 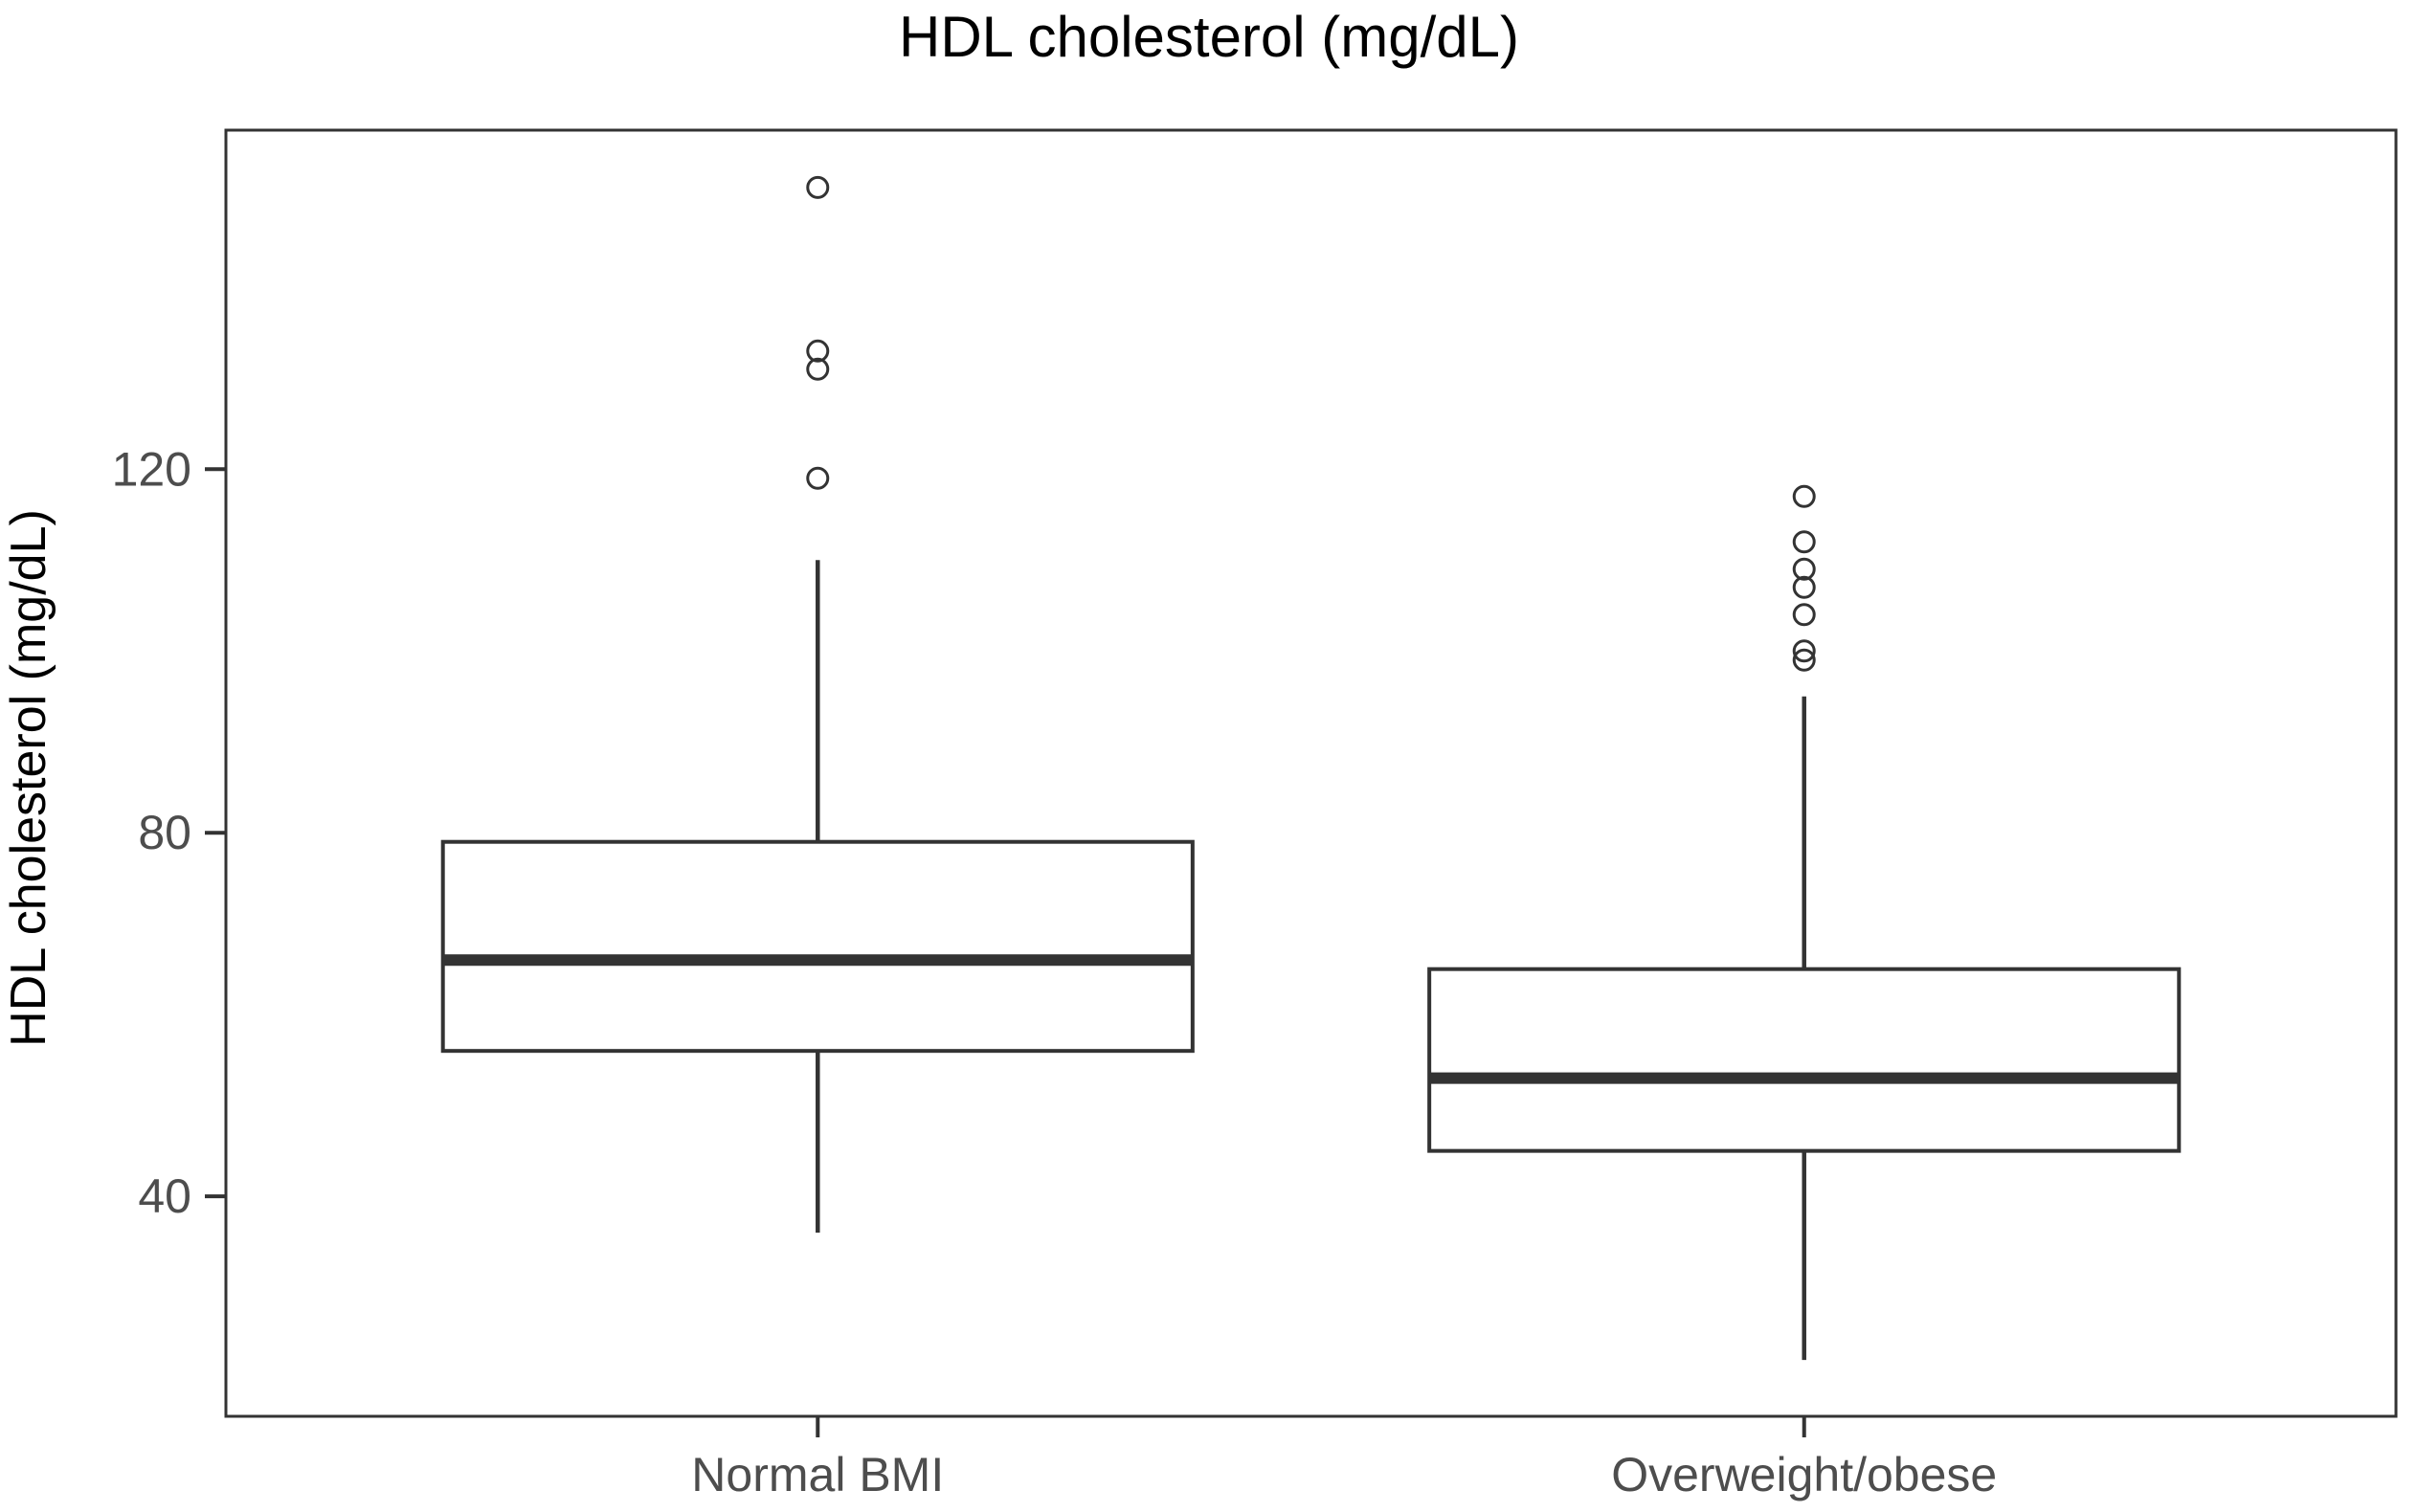 What do you see at coordinates (1209, 37) in the screenshot?
I see `chart-title: HDL cholesterol (mg/dL)` at bounding box center [1209, 37].